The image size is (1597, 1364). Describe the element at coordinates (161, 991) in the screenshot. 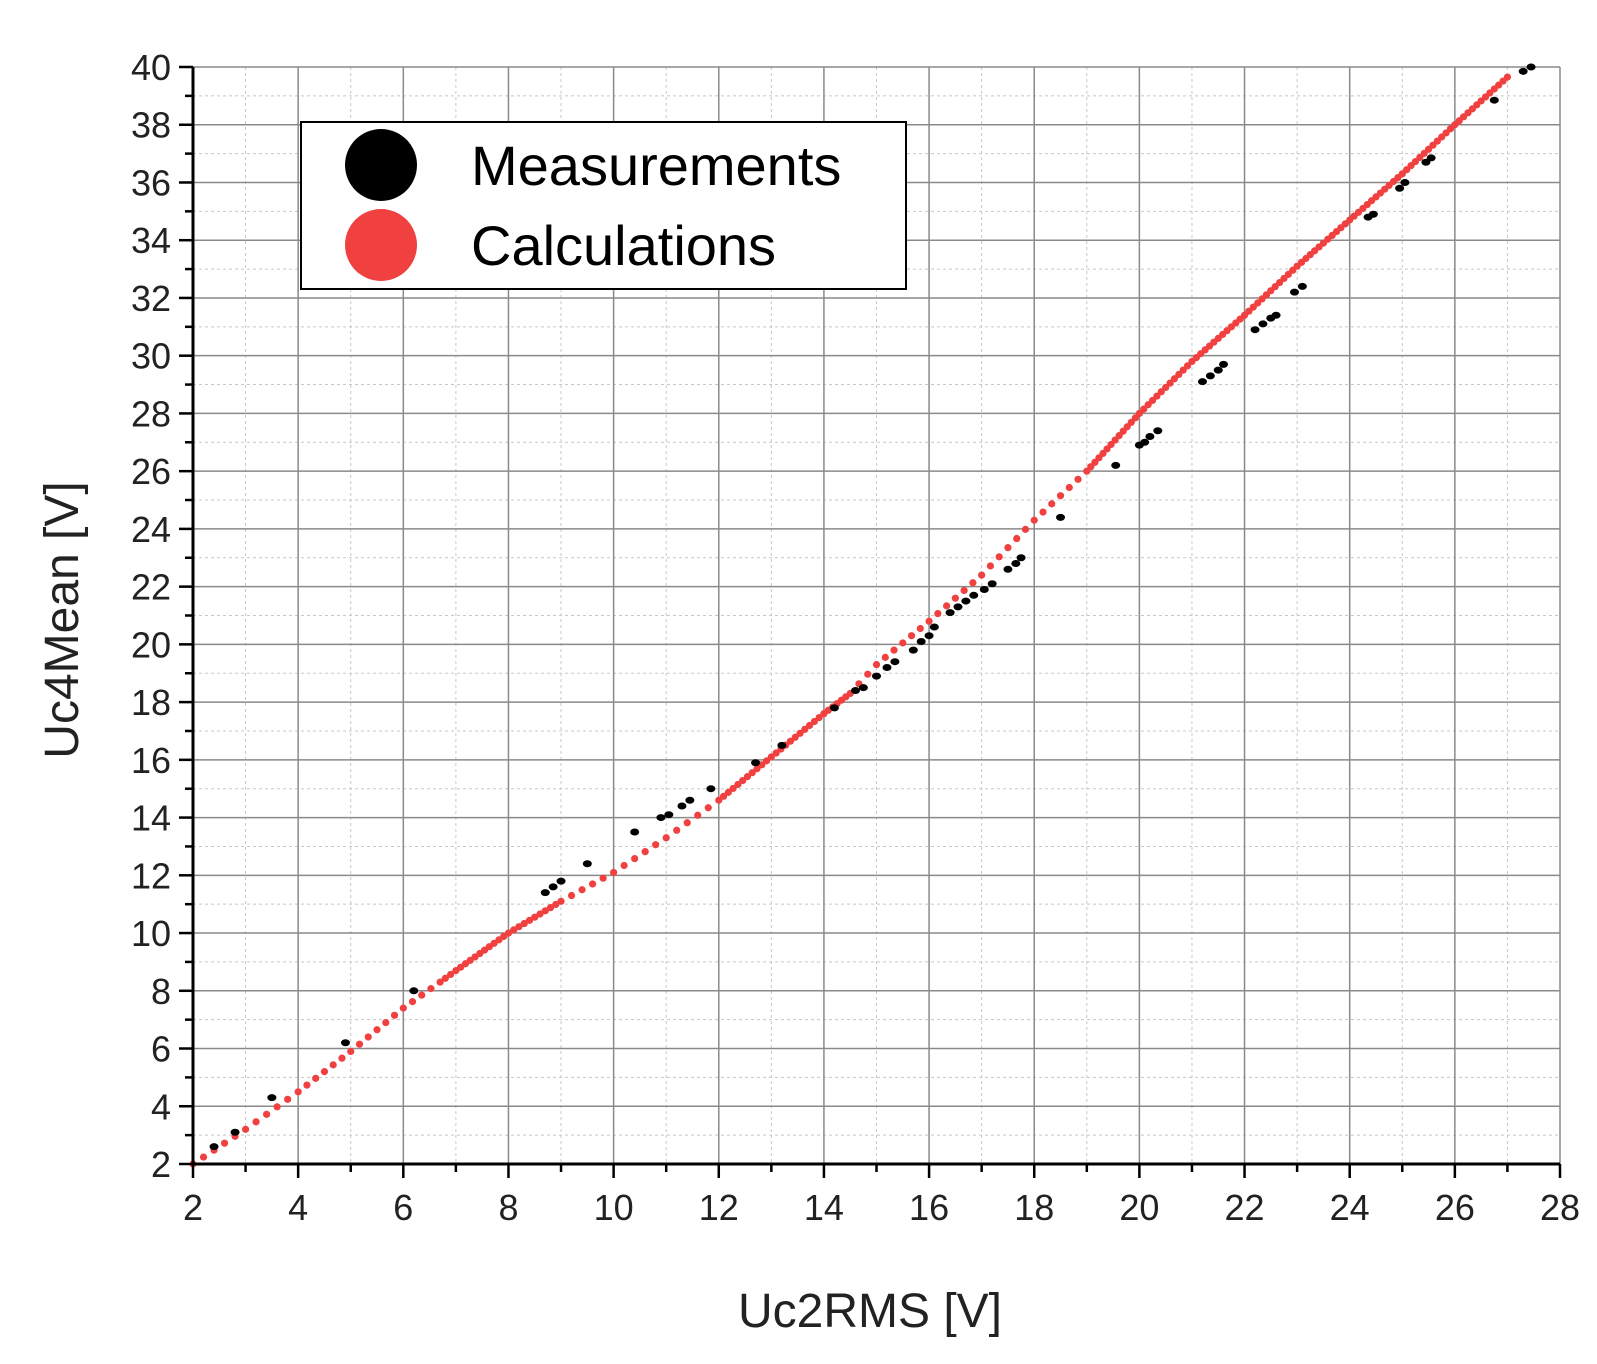

I see `y-tick-label: 8` at that location.